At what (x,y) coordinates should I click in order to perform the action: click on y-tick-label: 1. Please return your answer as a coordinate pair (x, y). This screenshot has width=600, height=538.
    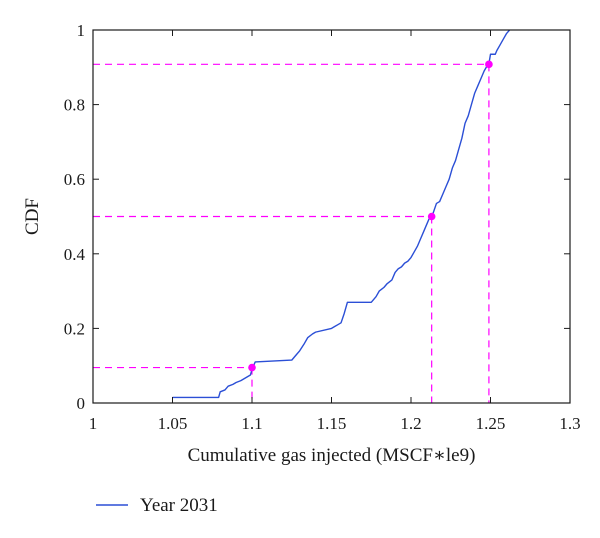
    Looking at the image, I should click on (81, 30).